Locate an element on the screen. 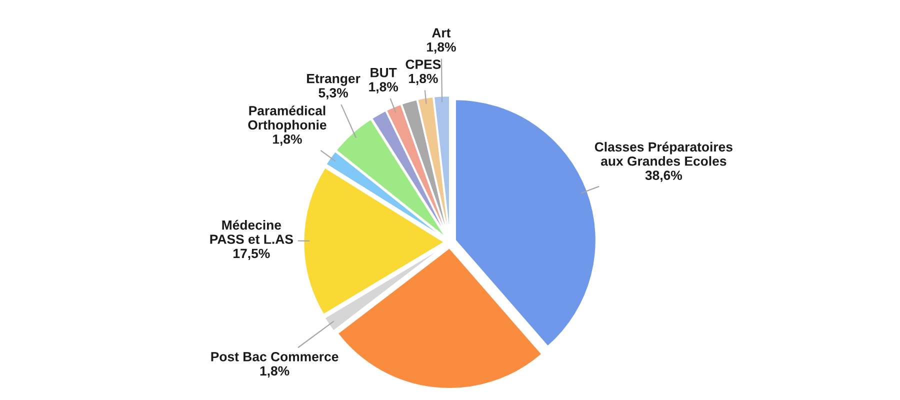 This screenshot has width=900, height=400. slice-label: CPES is located at coordinates (423, 64).